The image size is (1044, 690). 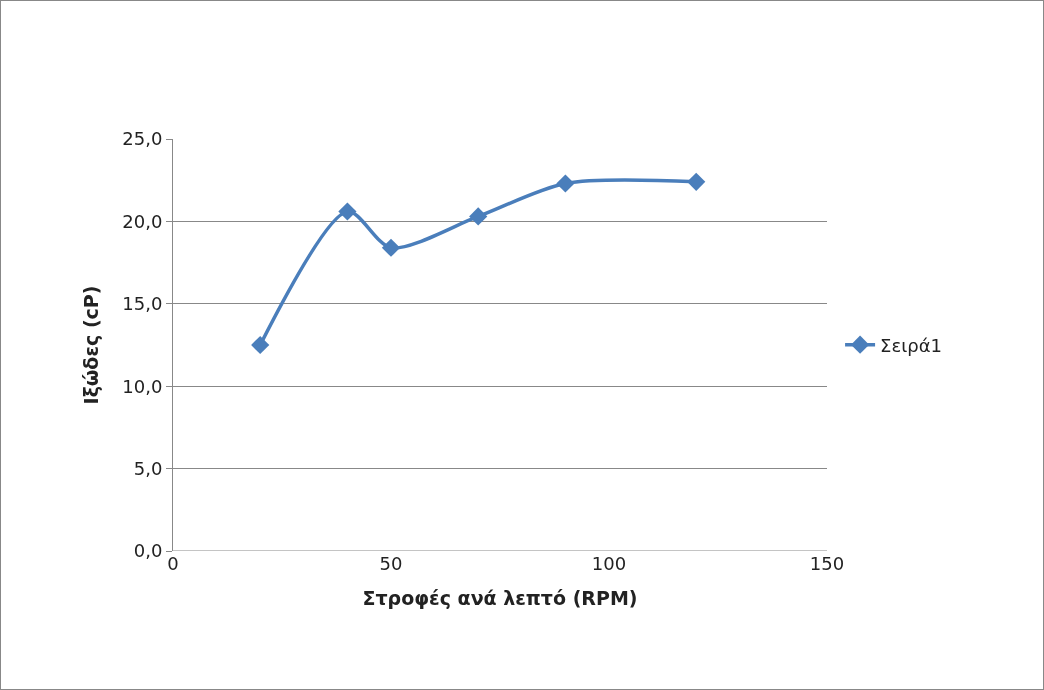 I want to click on y-tick-label: 10,0, so click(x=142, y=386).